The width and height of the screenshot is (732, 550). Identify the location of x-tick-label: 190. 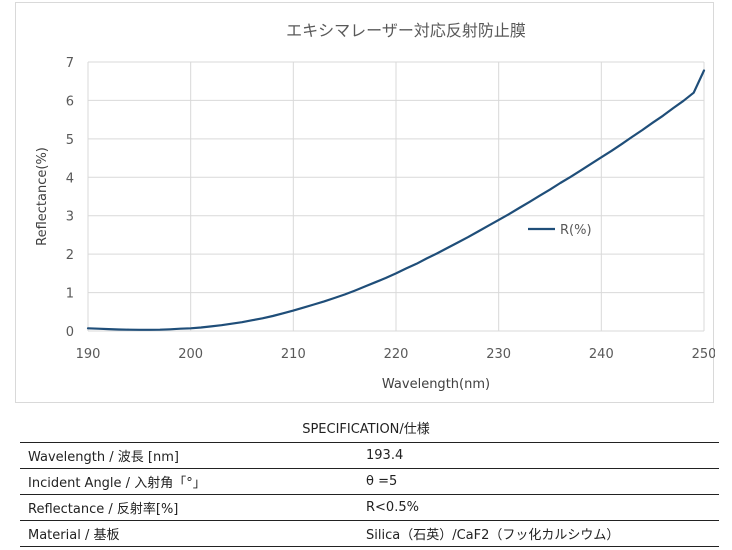
(88, 354).